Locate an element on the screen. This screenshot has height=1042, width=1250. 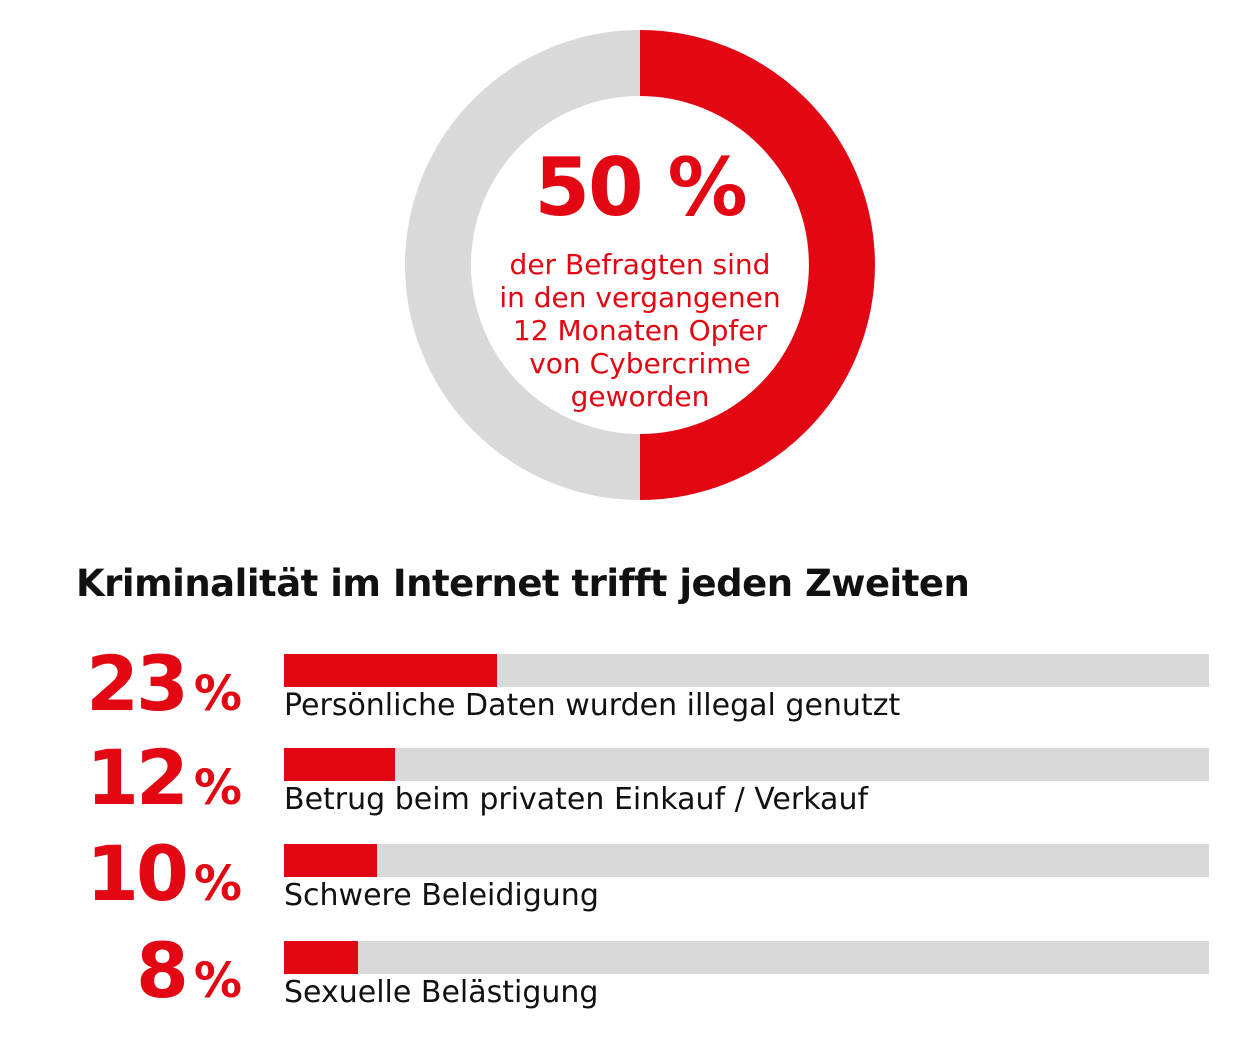
bar-value-number: 8 is located at coordinates (162, 970).